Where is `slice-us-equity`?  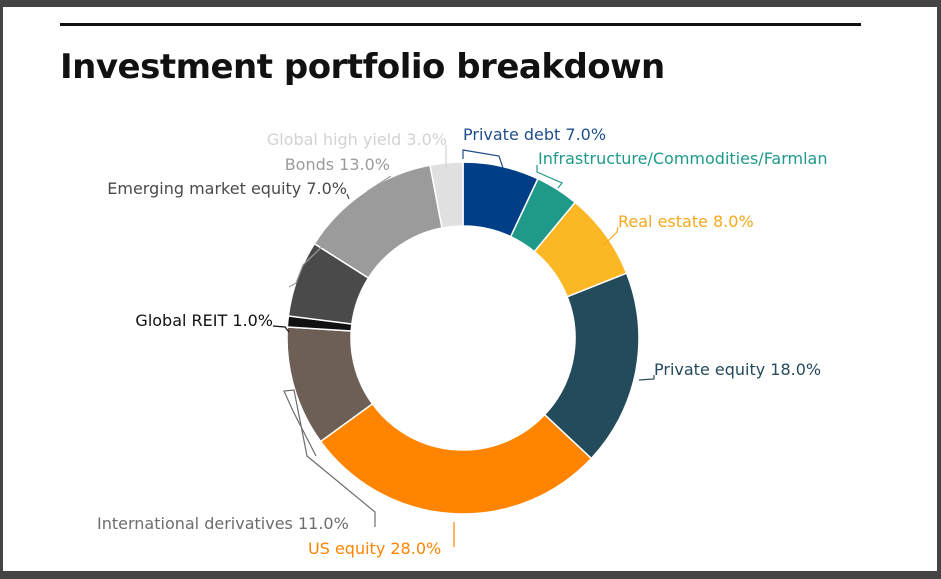 slice-us-equity is located at coordinates (456, 458).